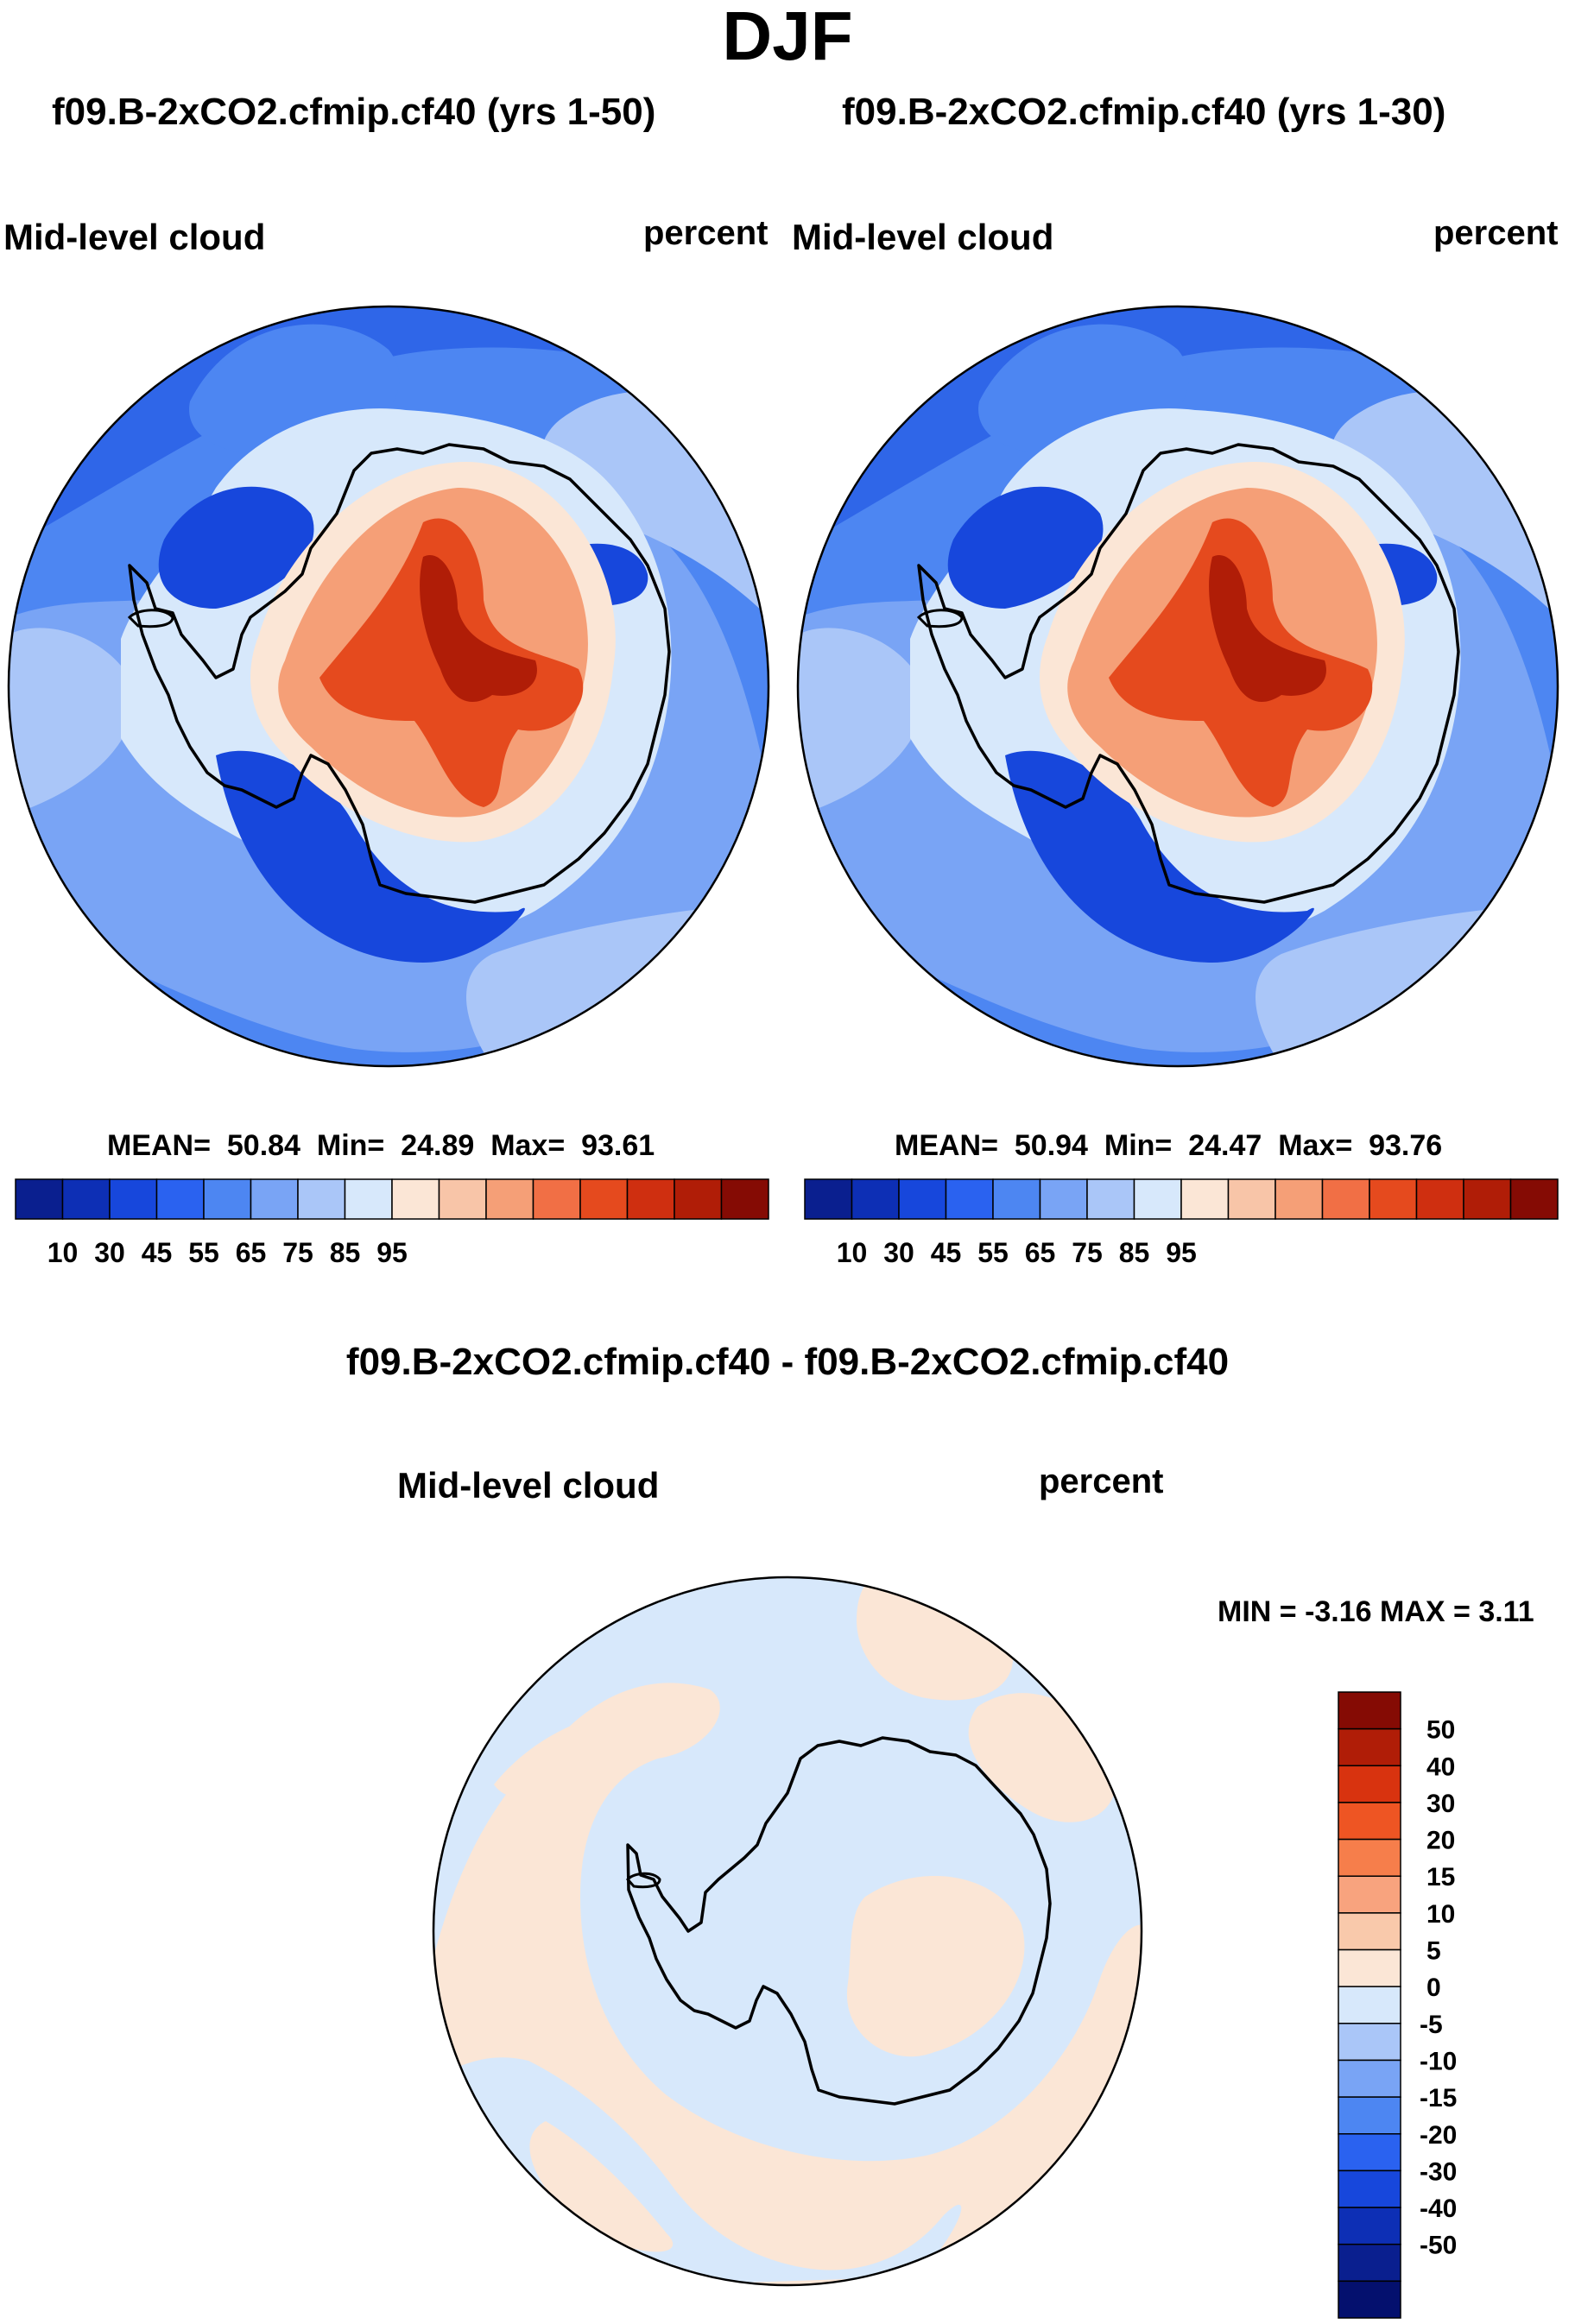 This screenshot has width=1575, height=2324. I want to click on right-mean-value: 50.94, so click(1051, 1145).